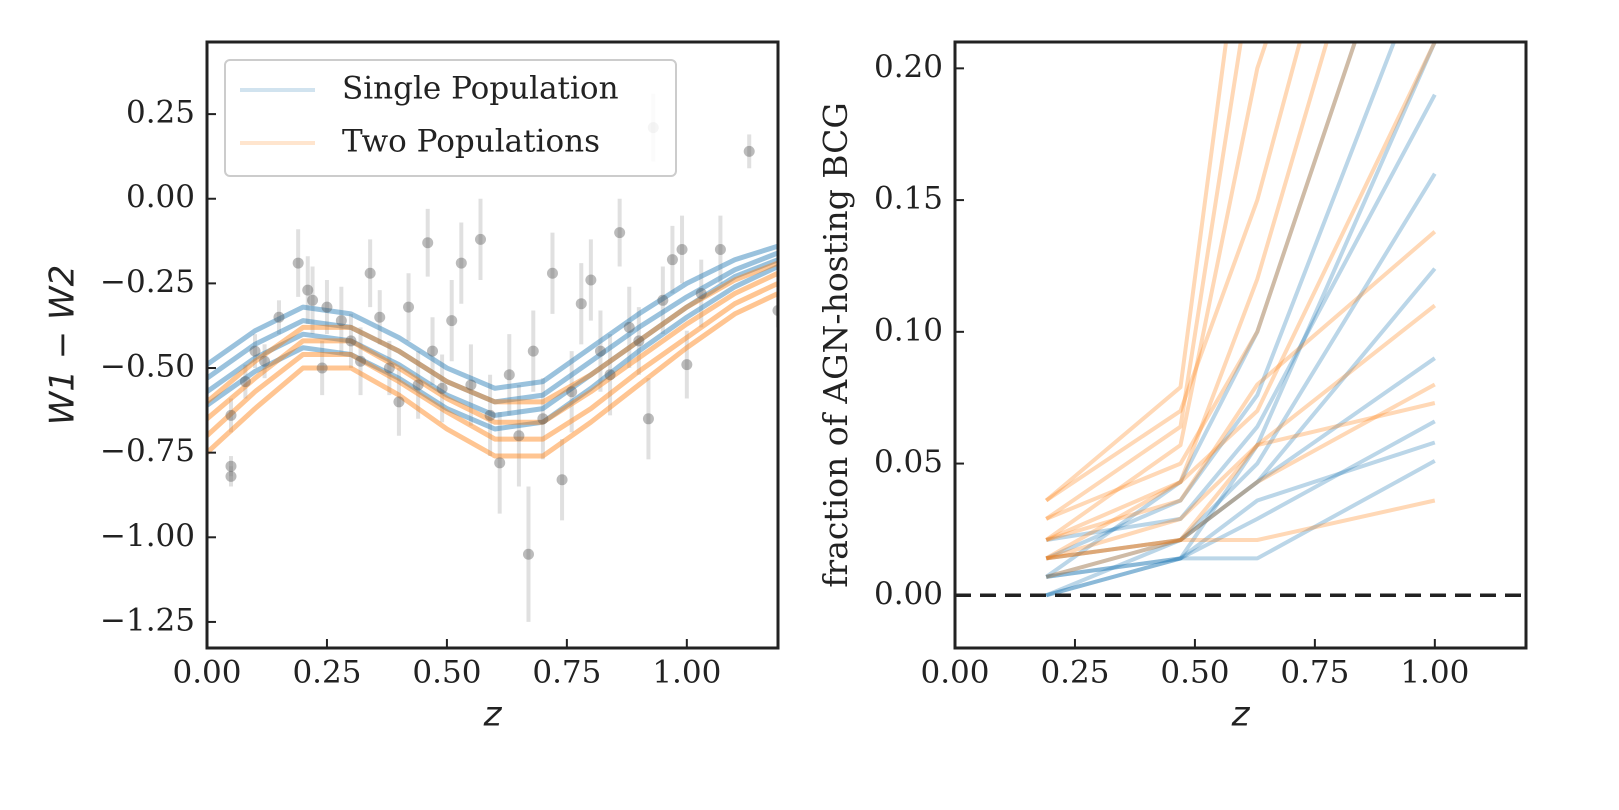 The image size is (1619, 810). What do you see at coordinates (1434, 673) in the screenshot?
I see `x-tick-label: 1.00` at bounding box center [1434, 673].